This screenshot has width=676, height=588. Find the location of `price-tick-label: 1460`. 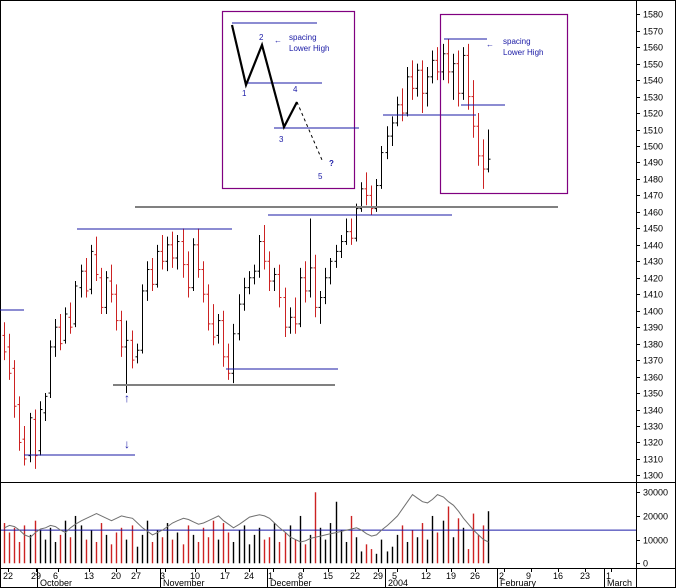

price-tick-label: 1460 is located at coordinates (653, 213).